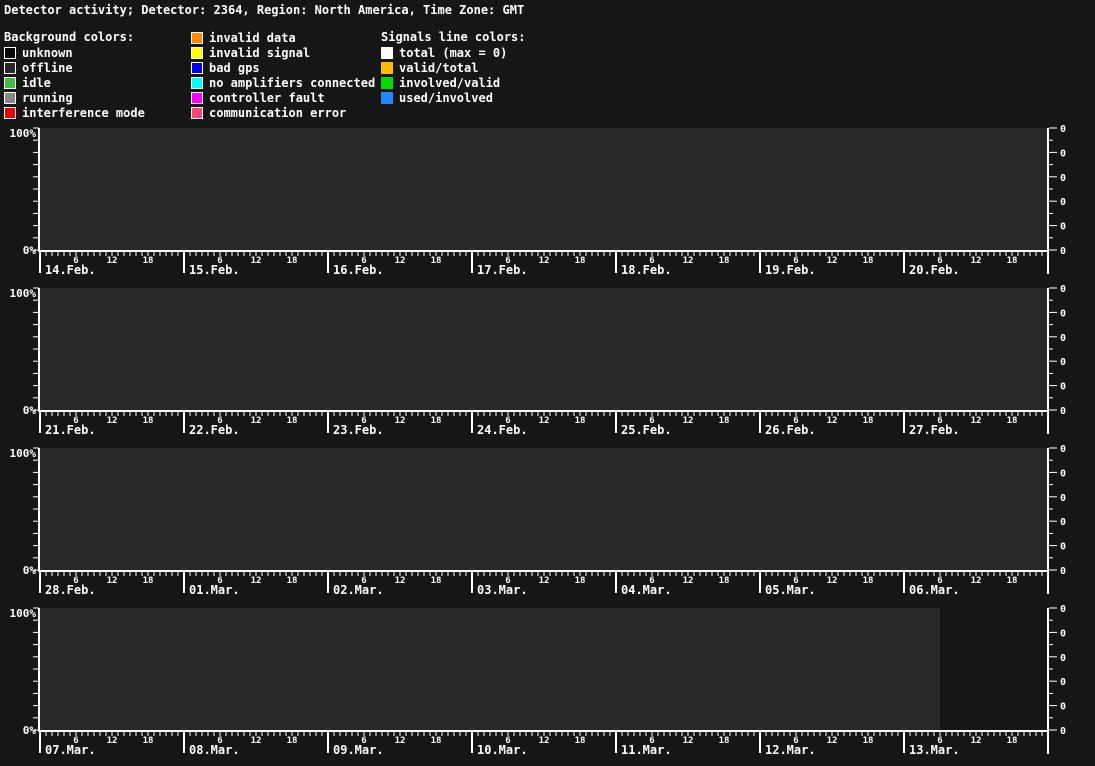  What do you see at coordinates (74, 82) in the screenshot?
I see `legend-item-idle: idle` at bounding box center [74, 82].